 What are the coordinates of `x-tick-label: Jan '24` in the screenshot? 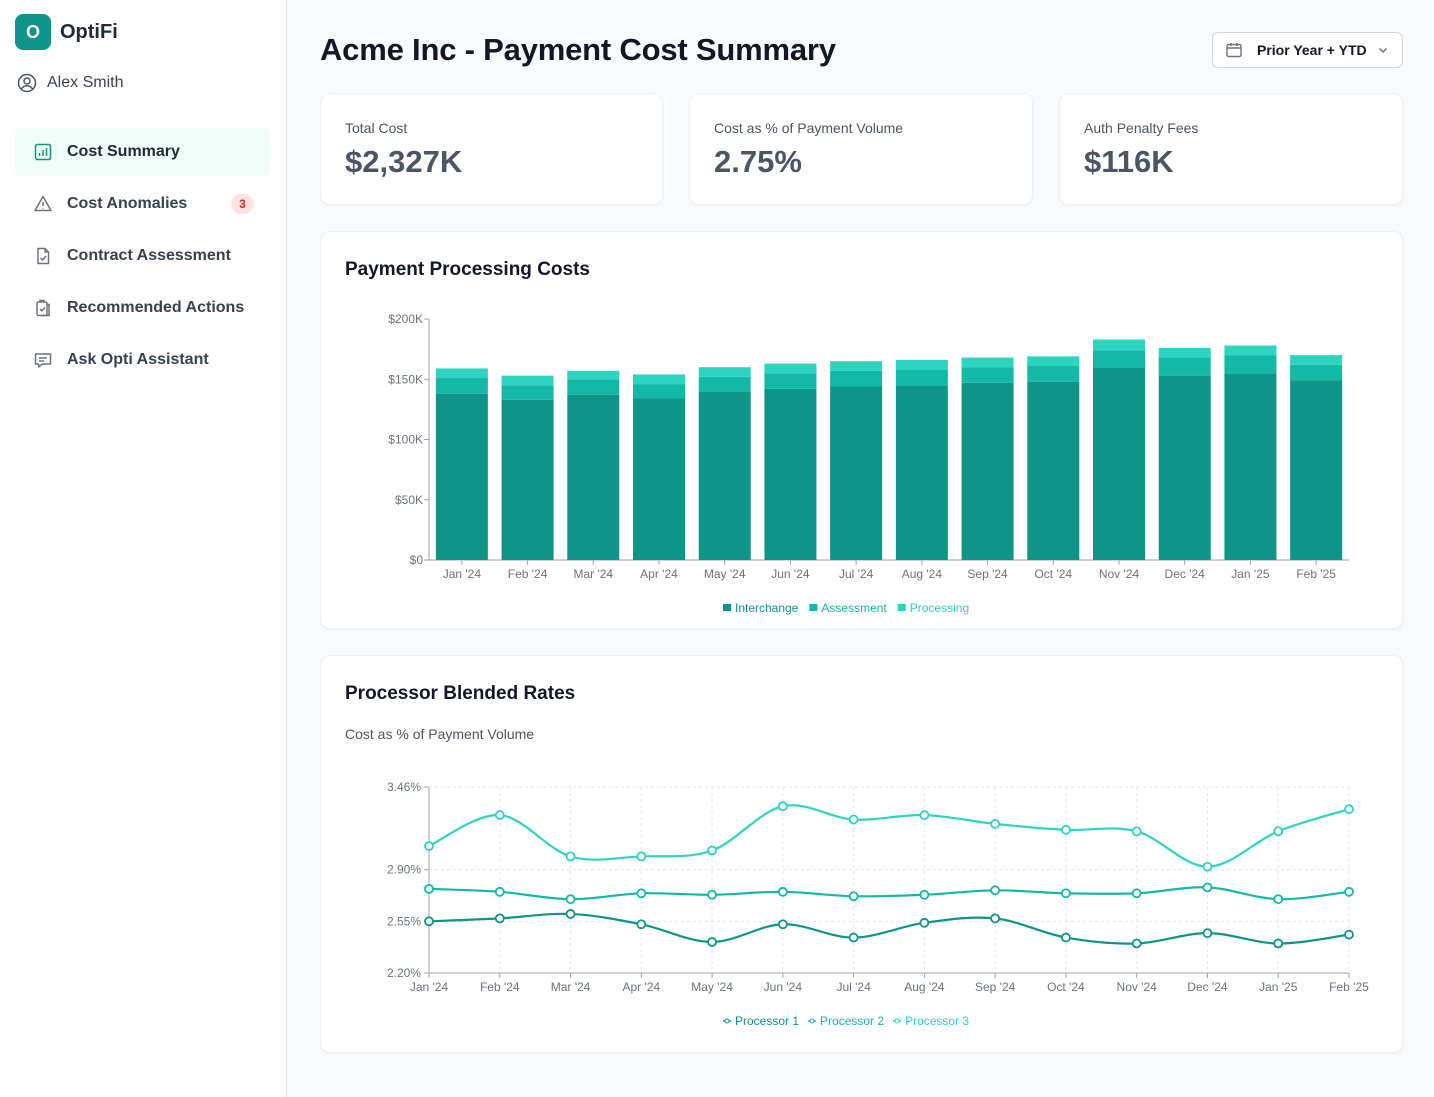 It's located at (429, 987).